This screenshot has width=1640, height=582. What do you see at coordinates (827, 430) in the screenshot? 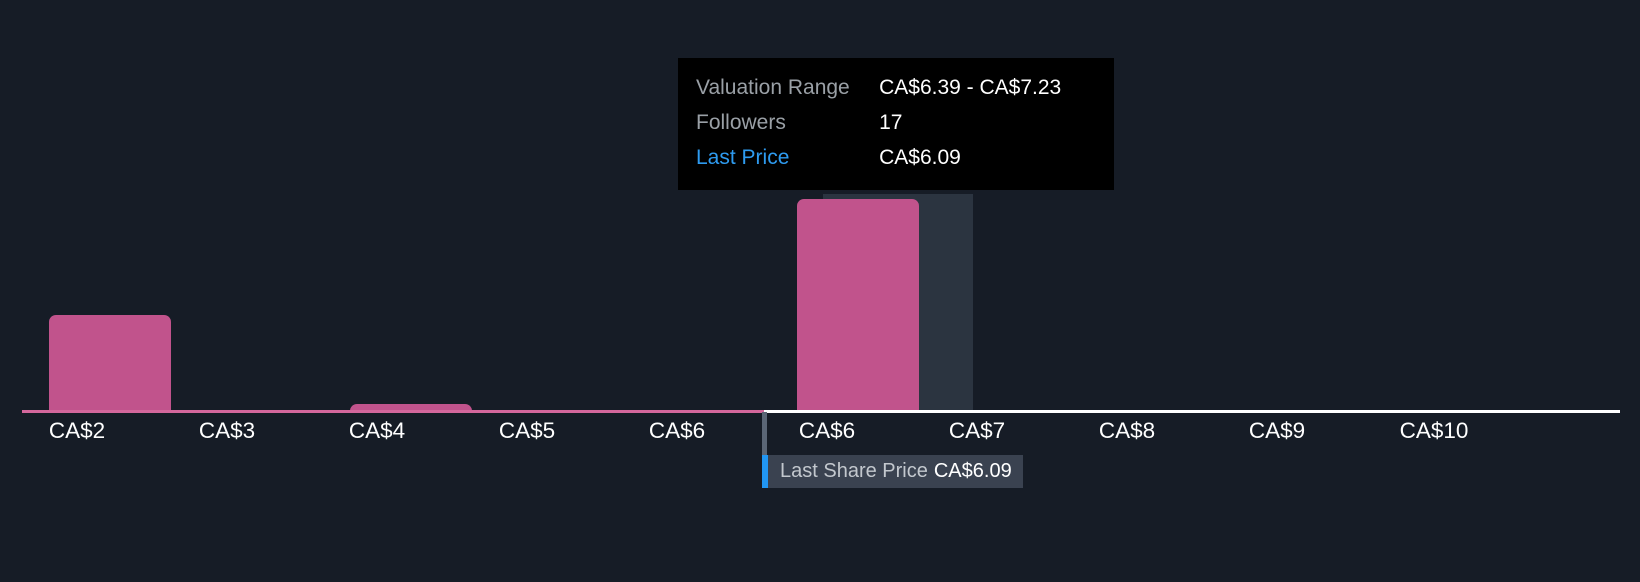
I see `x-tick-5: CA$6` at bounding box center [827, 430].